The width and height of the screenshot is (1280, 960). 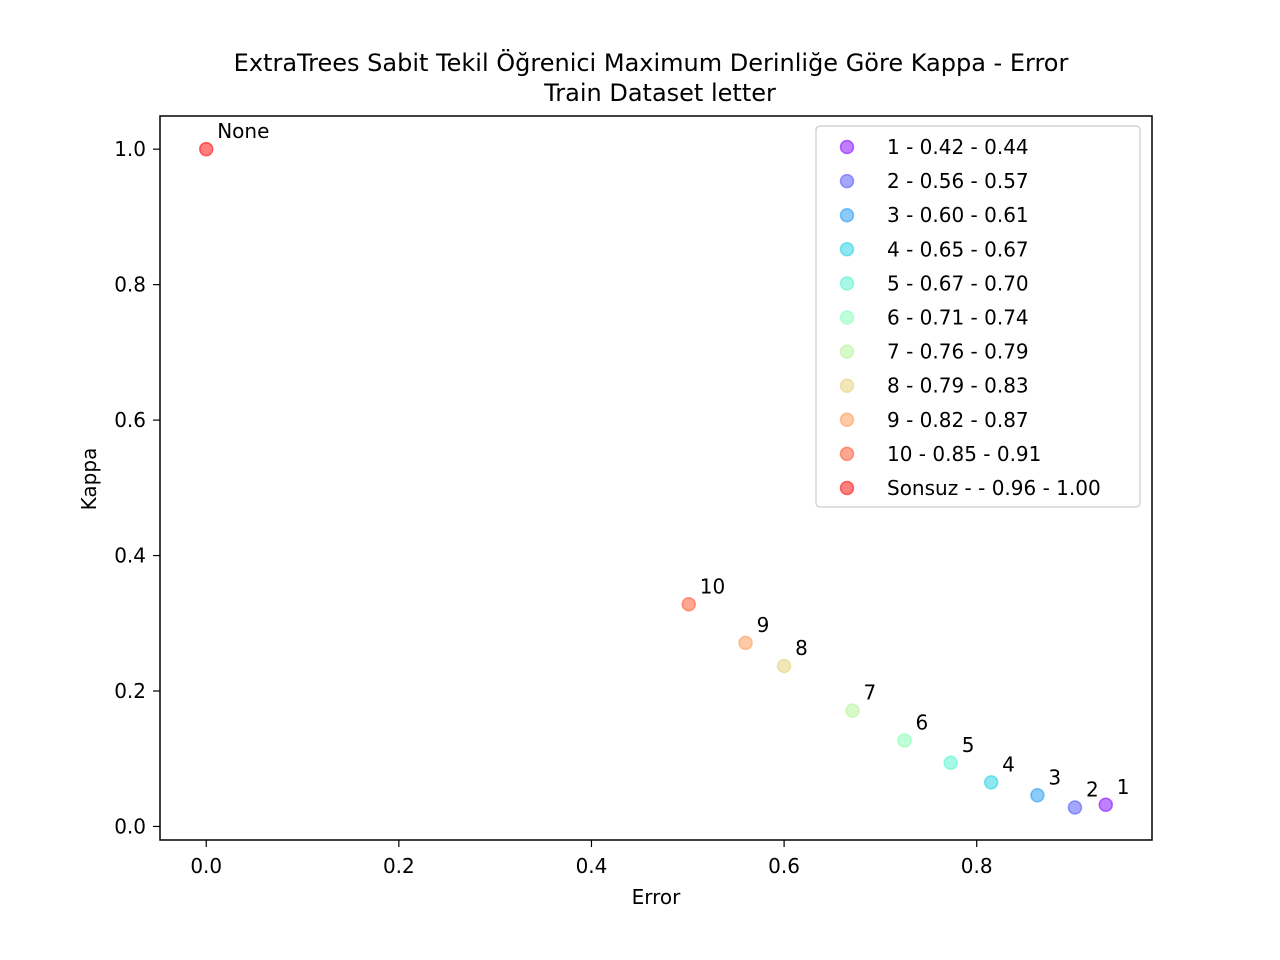 What do you see at coordinates (130, 691) in the screenshot?
I see `y-tick-label: 0.2` at bounding box center [130, 691].